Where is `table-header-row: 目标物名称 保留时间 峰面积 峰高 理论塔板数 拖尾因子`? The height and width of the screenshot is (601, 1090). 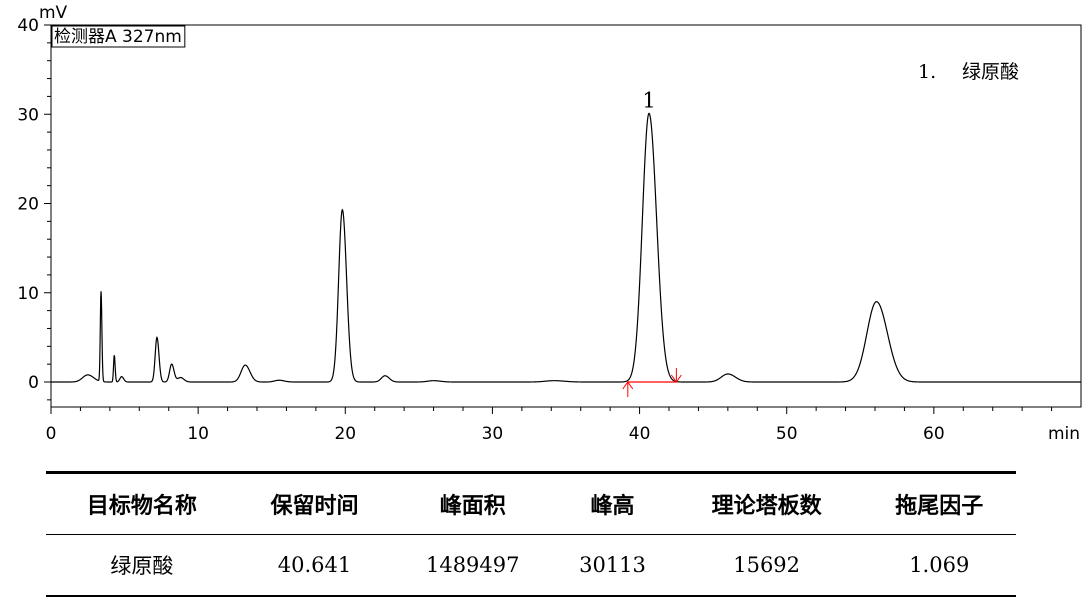
table-header-row: 目标物名称 保留时间 峰面积 峰高 理论塔板数 拖尾因子 is located at coordinates (531, 503).